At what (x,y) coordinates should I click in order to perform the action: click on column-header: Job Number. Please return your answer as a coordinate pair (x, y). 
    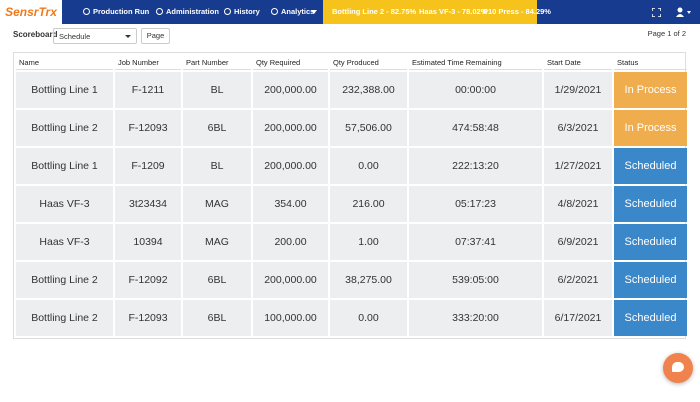
    Looking at the image, I should click on (148, 62).